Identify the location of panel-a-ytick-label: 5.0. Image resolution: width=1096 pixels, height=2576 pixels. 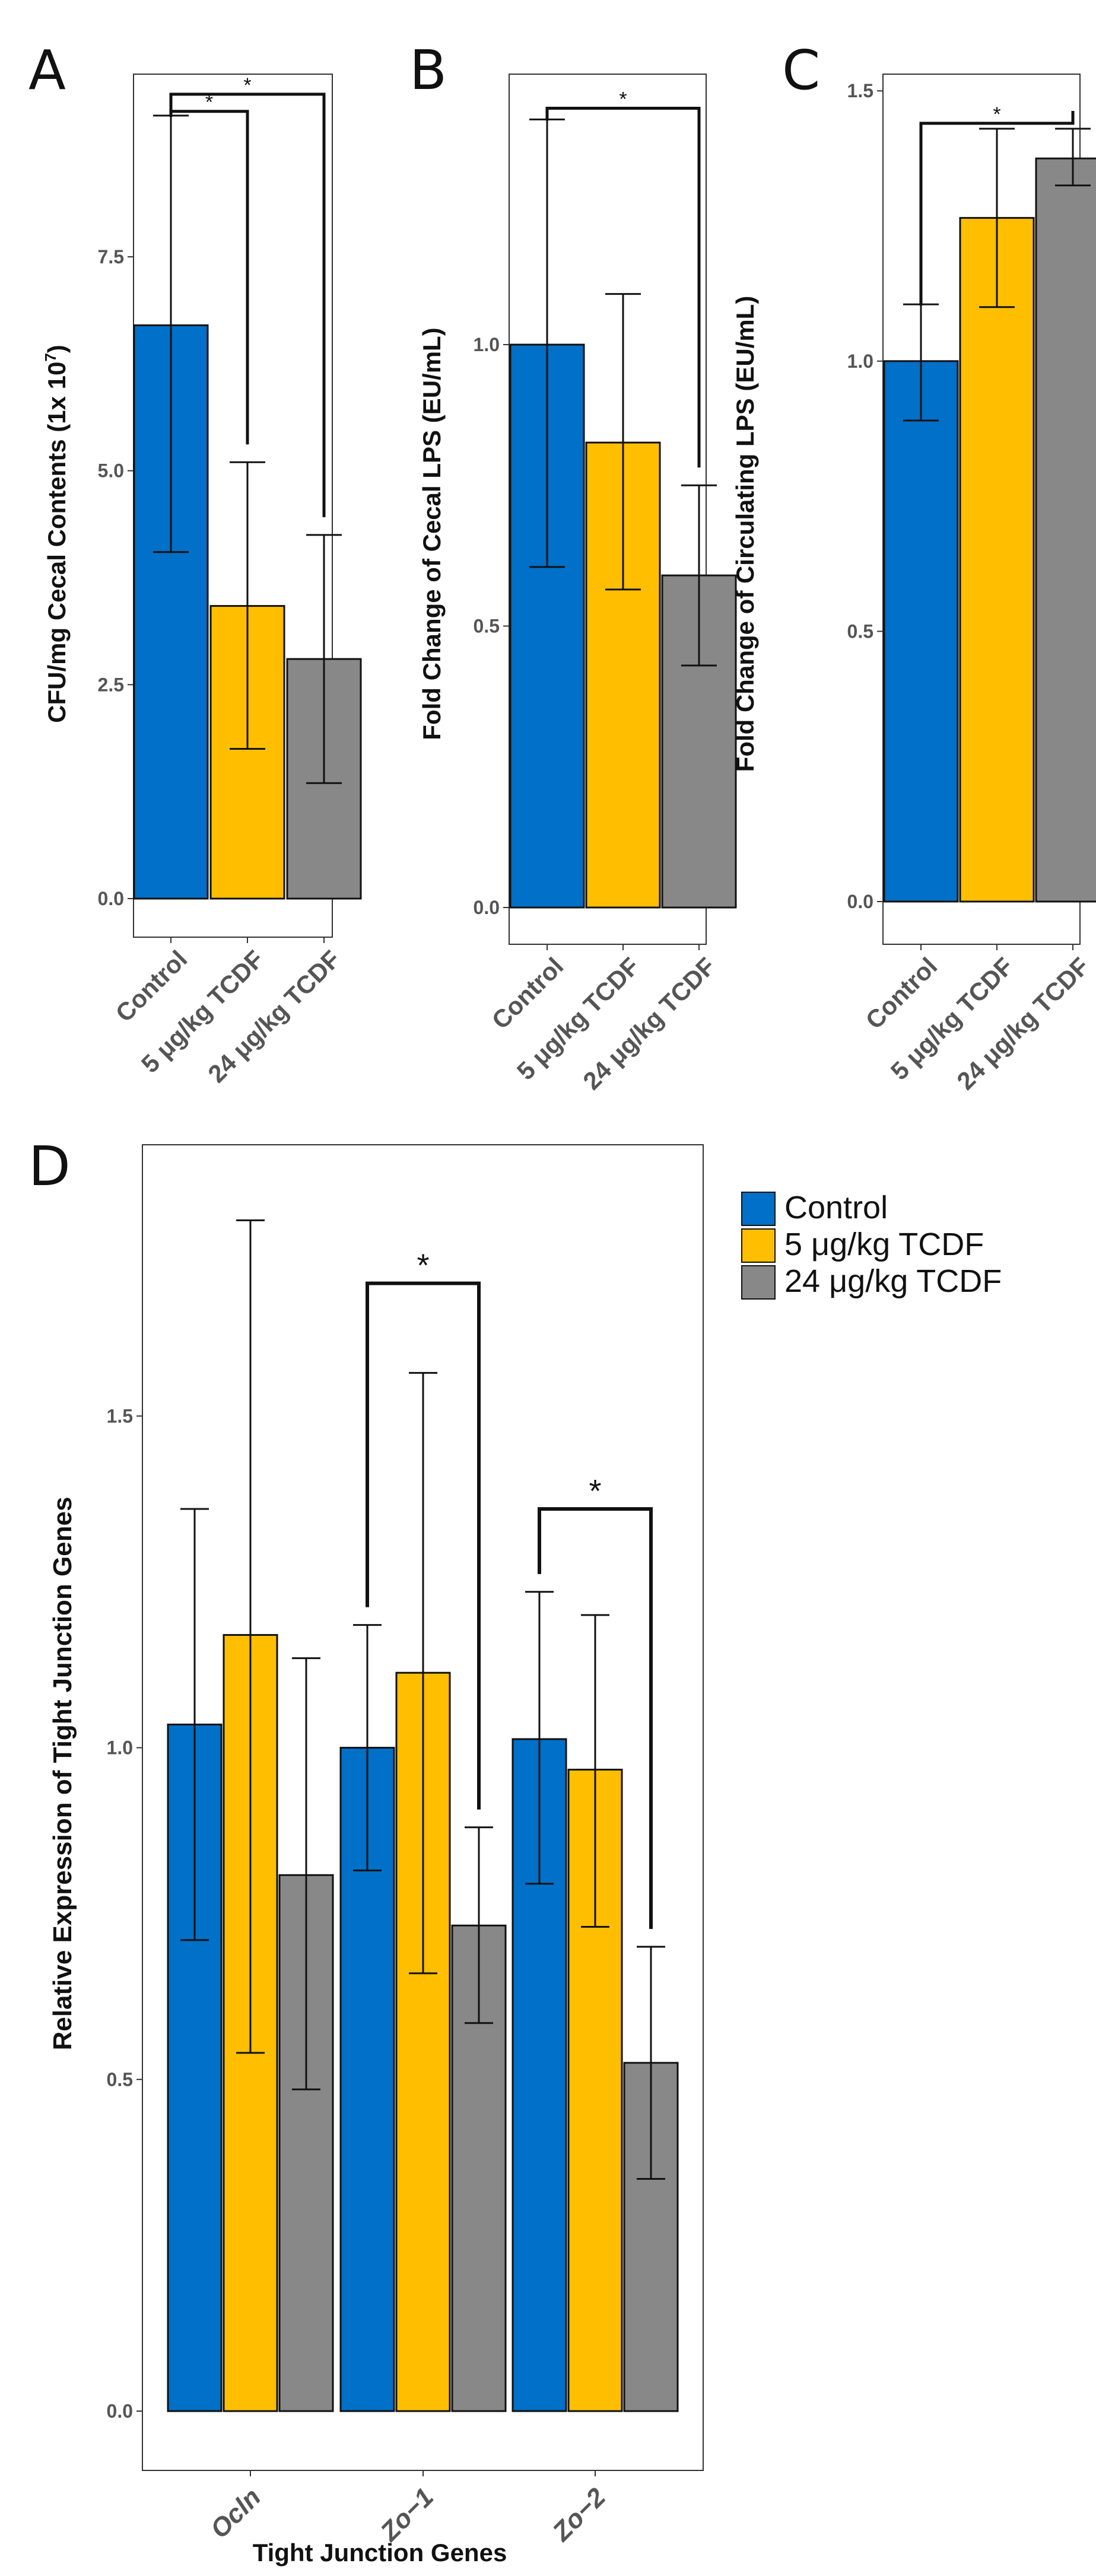
(111, 471).